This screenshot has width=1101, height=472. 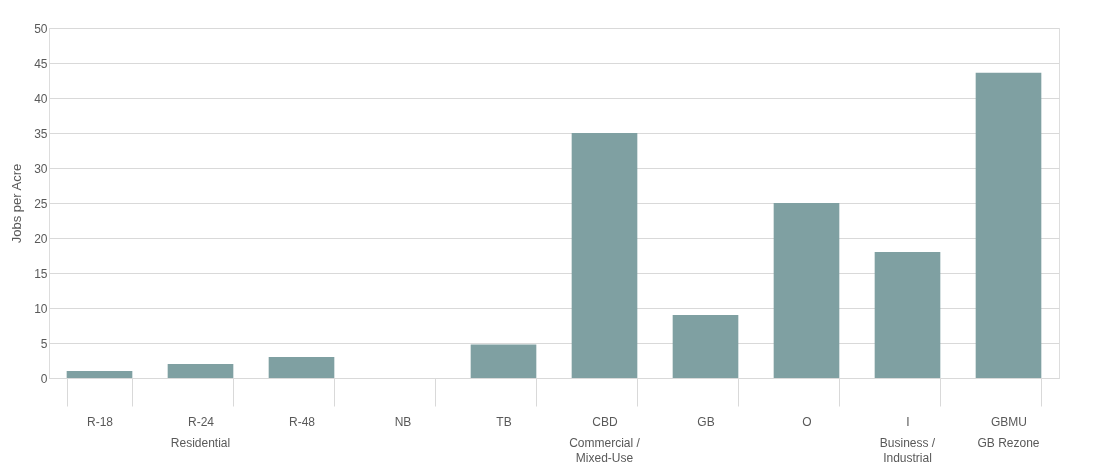 I want to click on text: GB Rezone, so click(x=1008, y=443).